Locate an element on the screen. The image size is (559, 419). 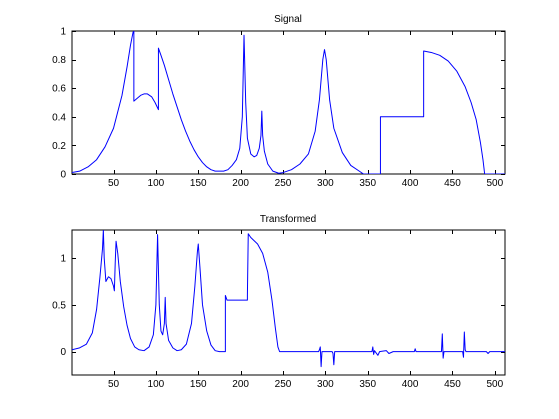
signal-y-tick-label: 0.8 is located at coordinates (59, 60).